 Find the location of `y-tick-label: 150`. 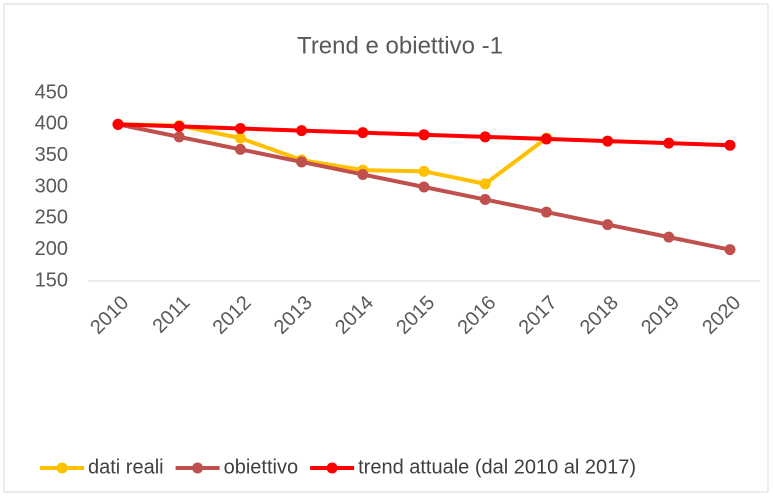

y-tick-label: 150 is located at coordinates (51, 280).